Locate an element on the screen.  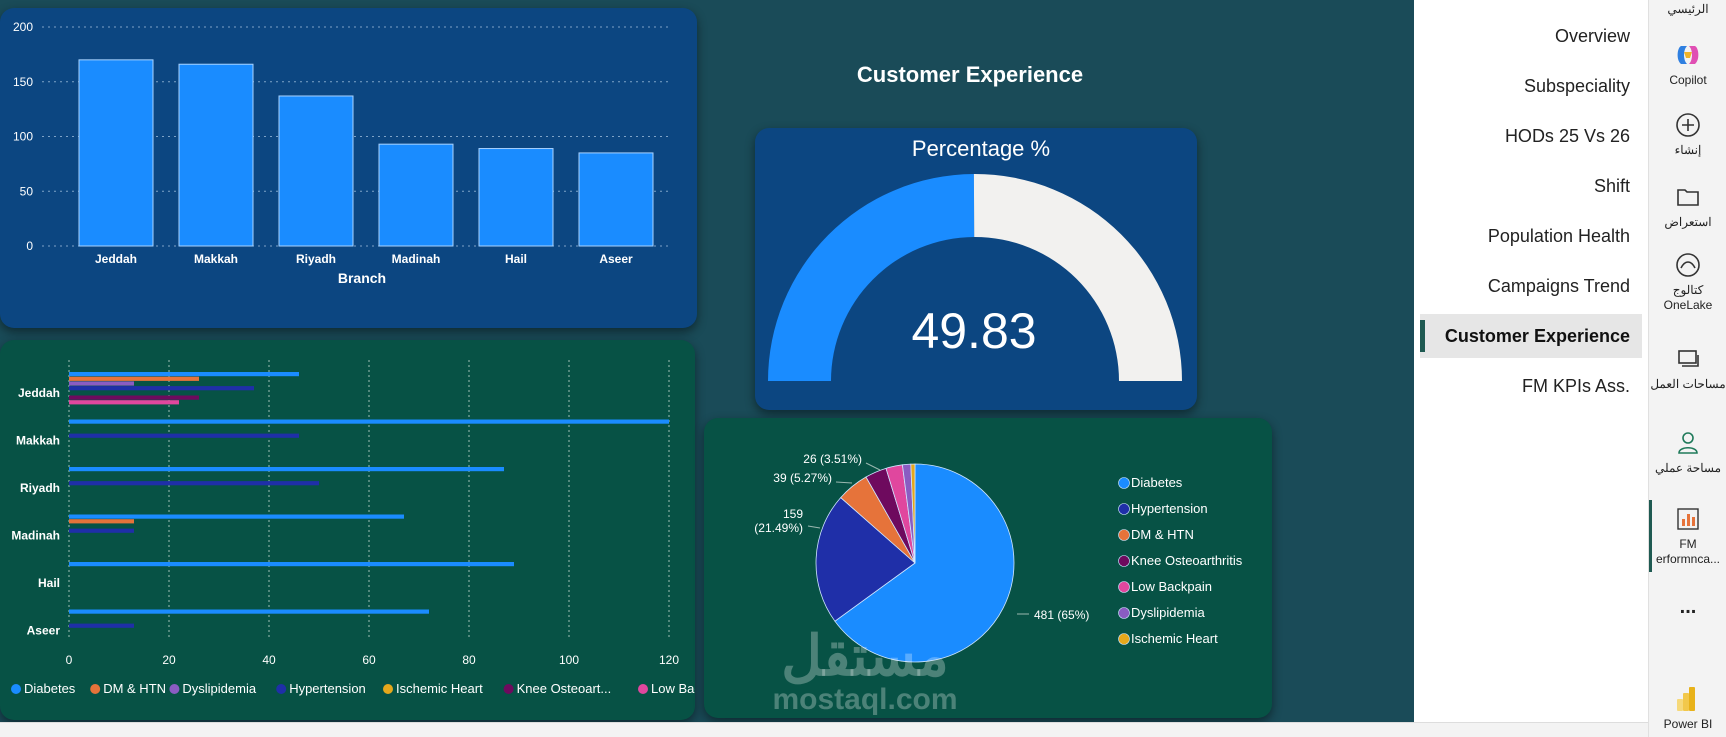
powerbi-icon is located at coordinates (1686, 699).